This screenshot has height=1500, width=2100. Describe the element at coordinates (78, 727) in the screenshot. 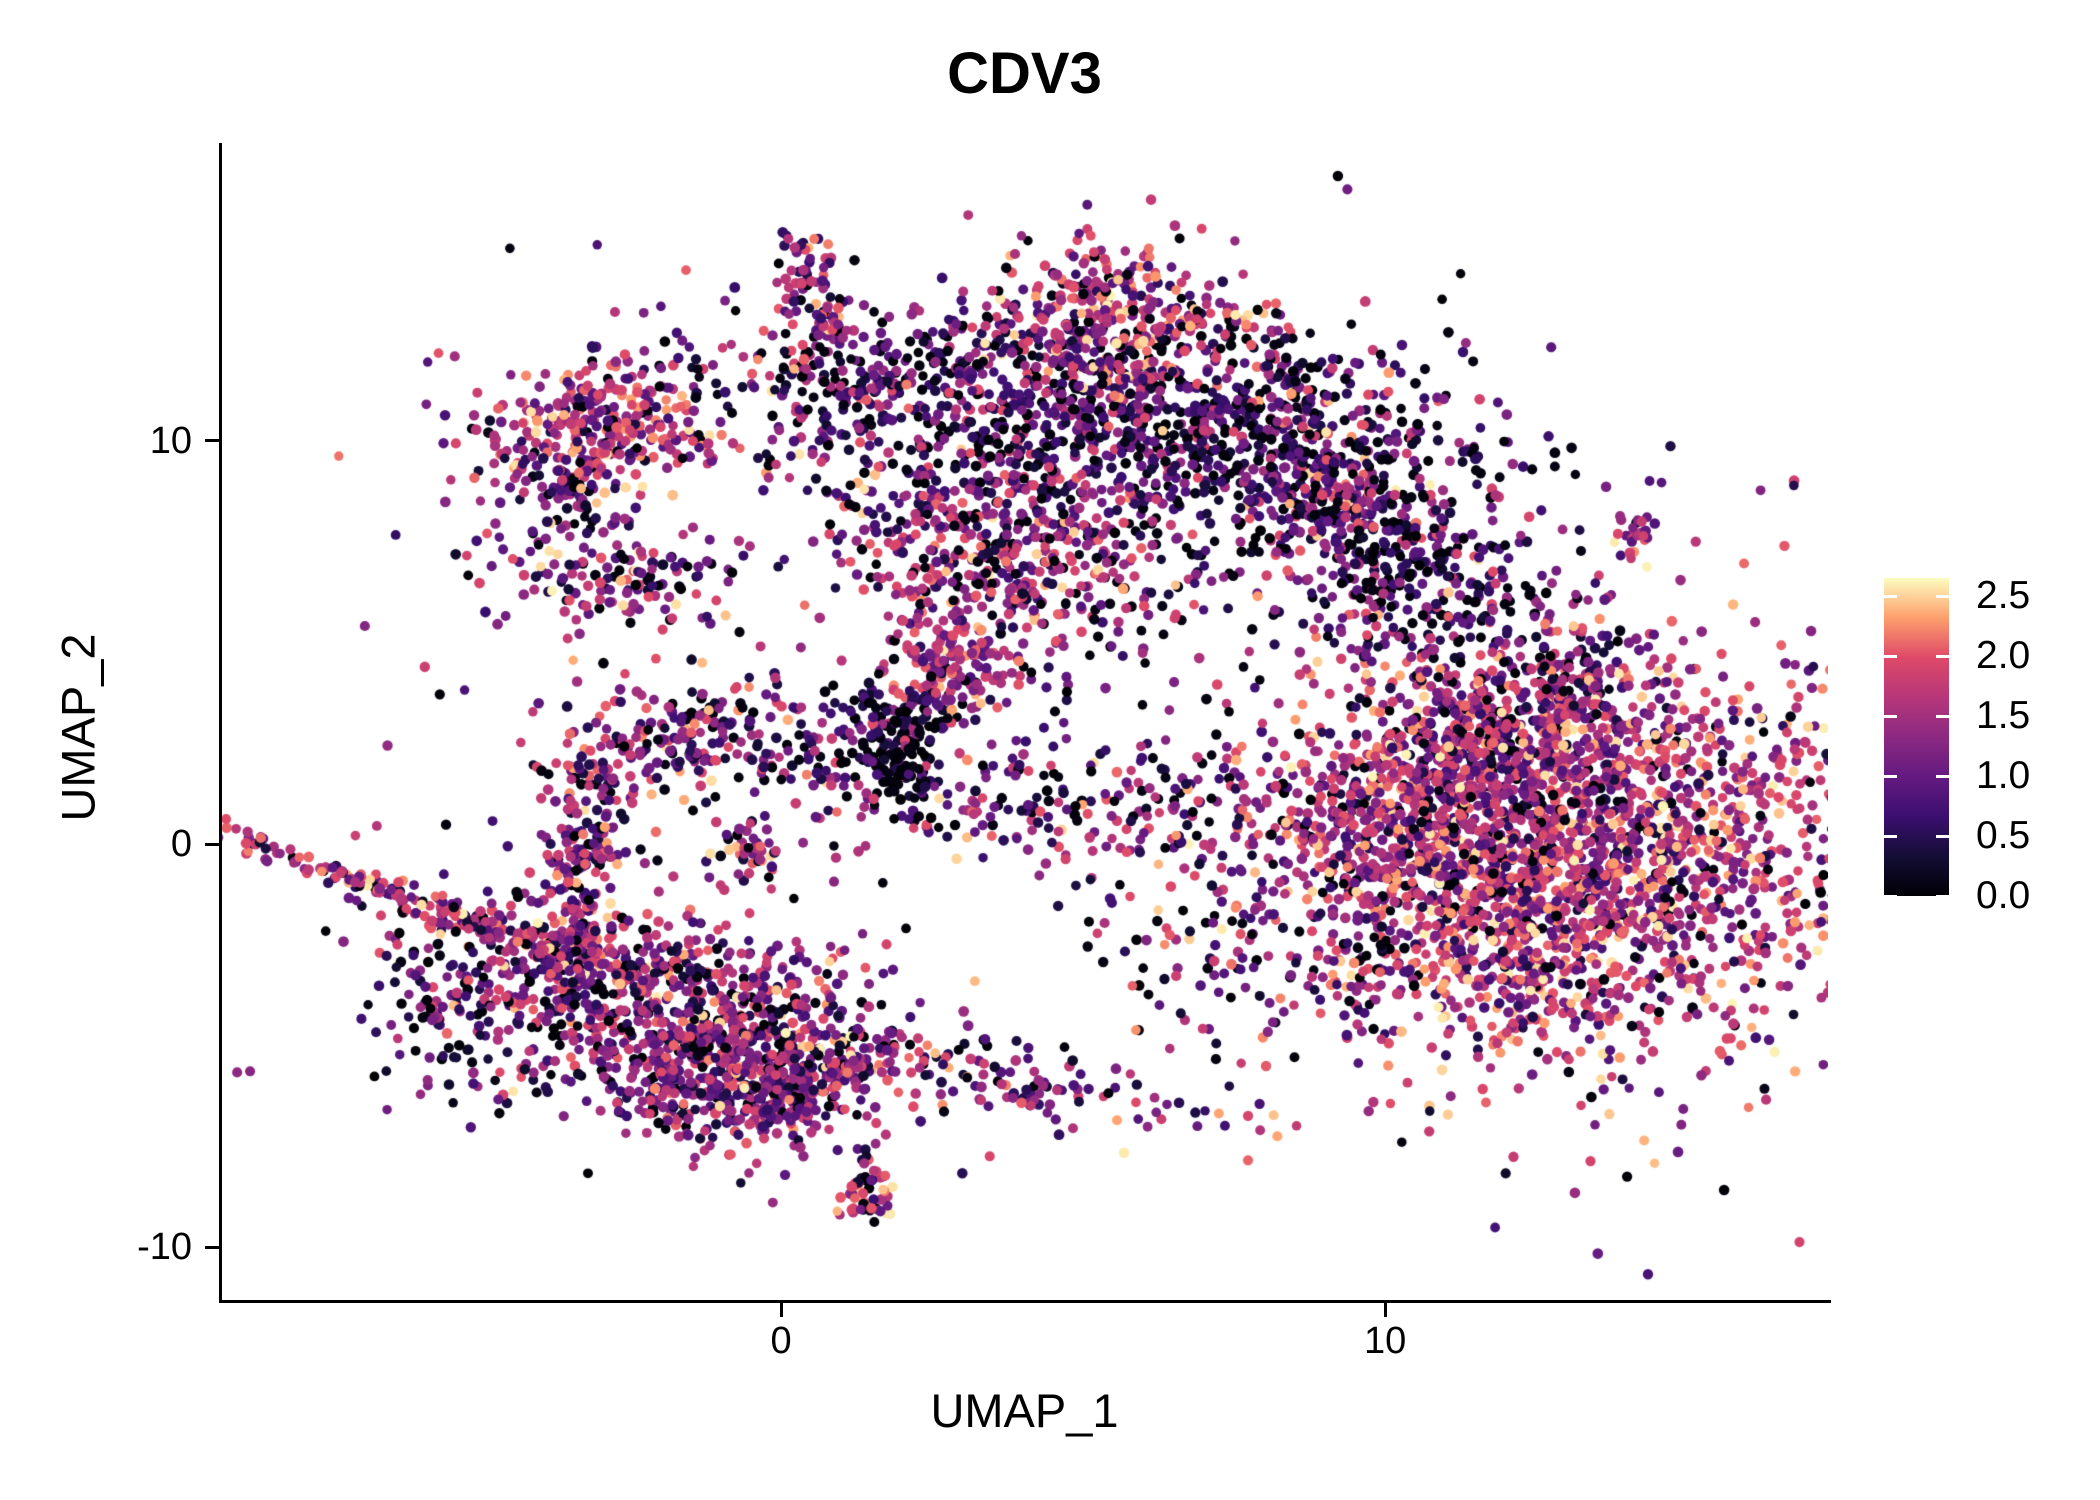

I see `y-axis-title: UMAP_2` at that location.